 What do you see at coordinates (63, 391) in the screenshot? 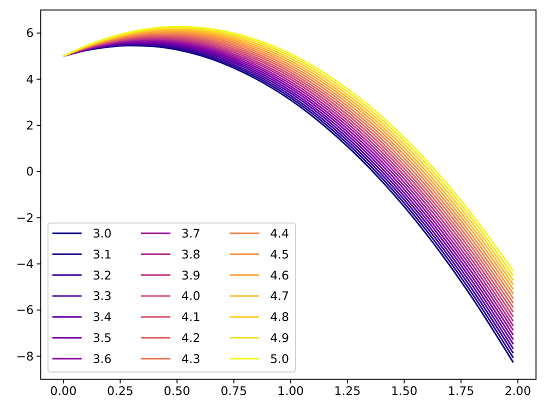
I see `x-tick-label: 0.00` at bounding box center [63, 391].